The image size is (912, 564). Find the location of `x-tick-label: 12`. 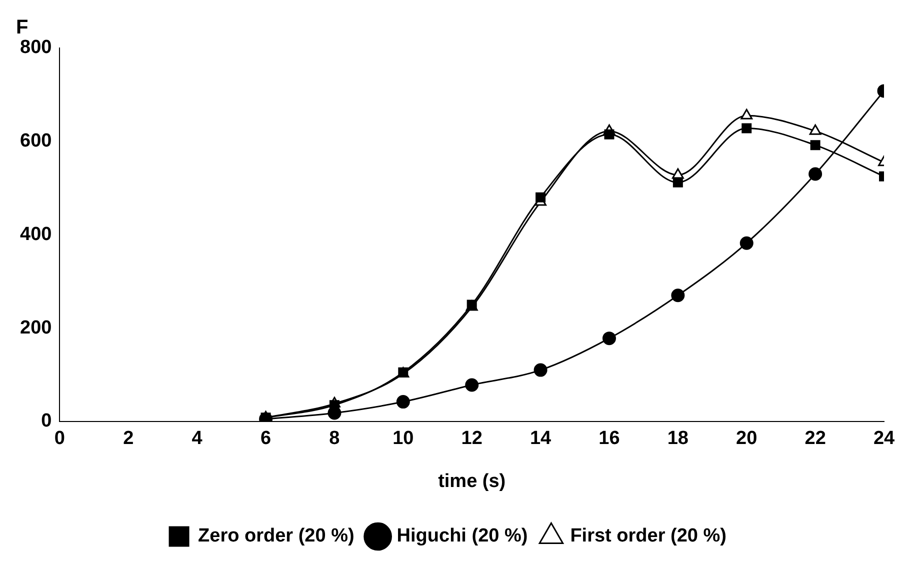

x-tick-label: 12 is located at coordinates (471, 439).